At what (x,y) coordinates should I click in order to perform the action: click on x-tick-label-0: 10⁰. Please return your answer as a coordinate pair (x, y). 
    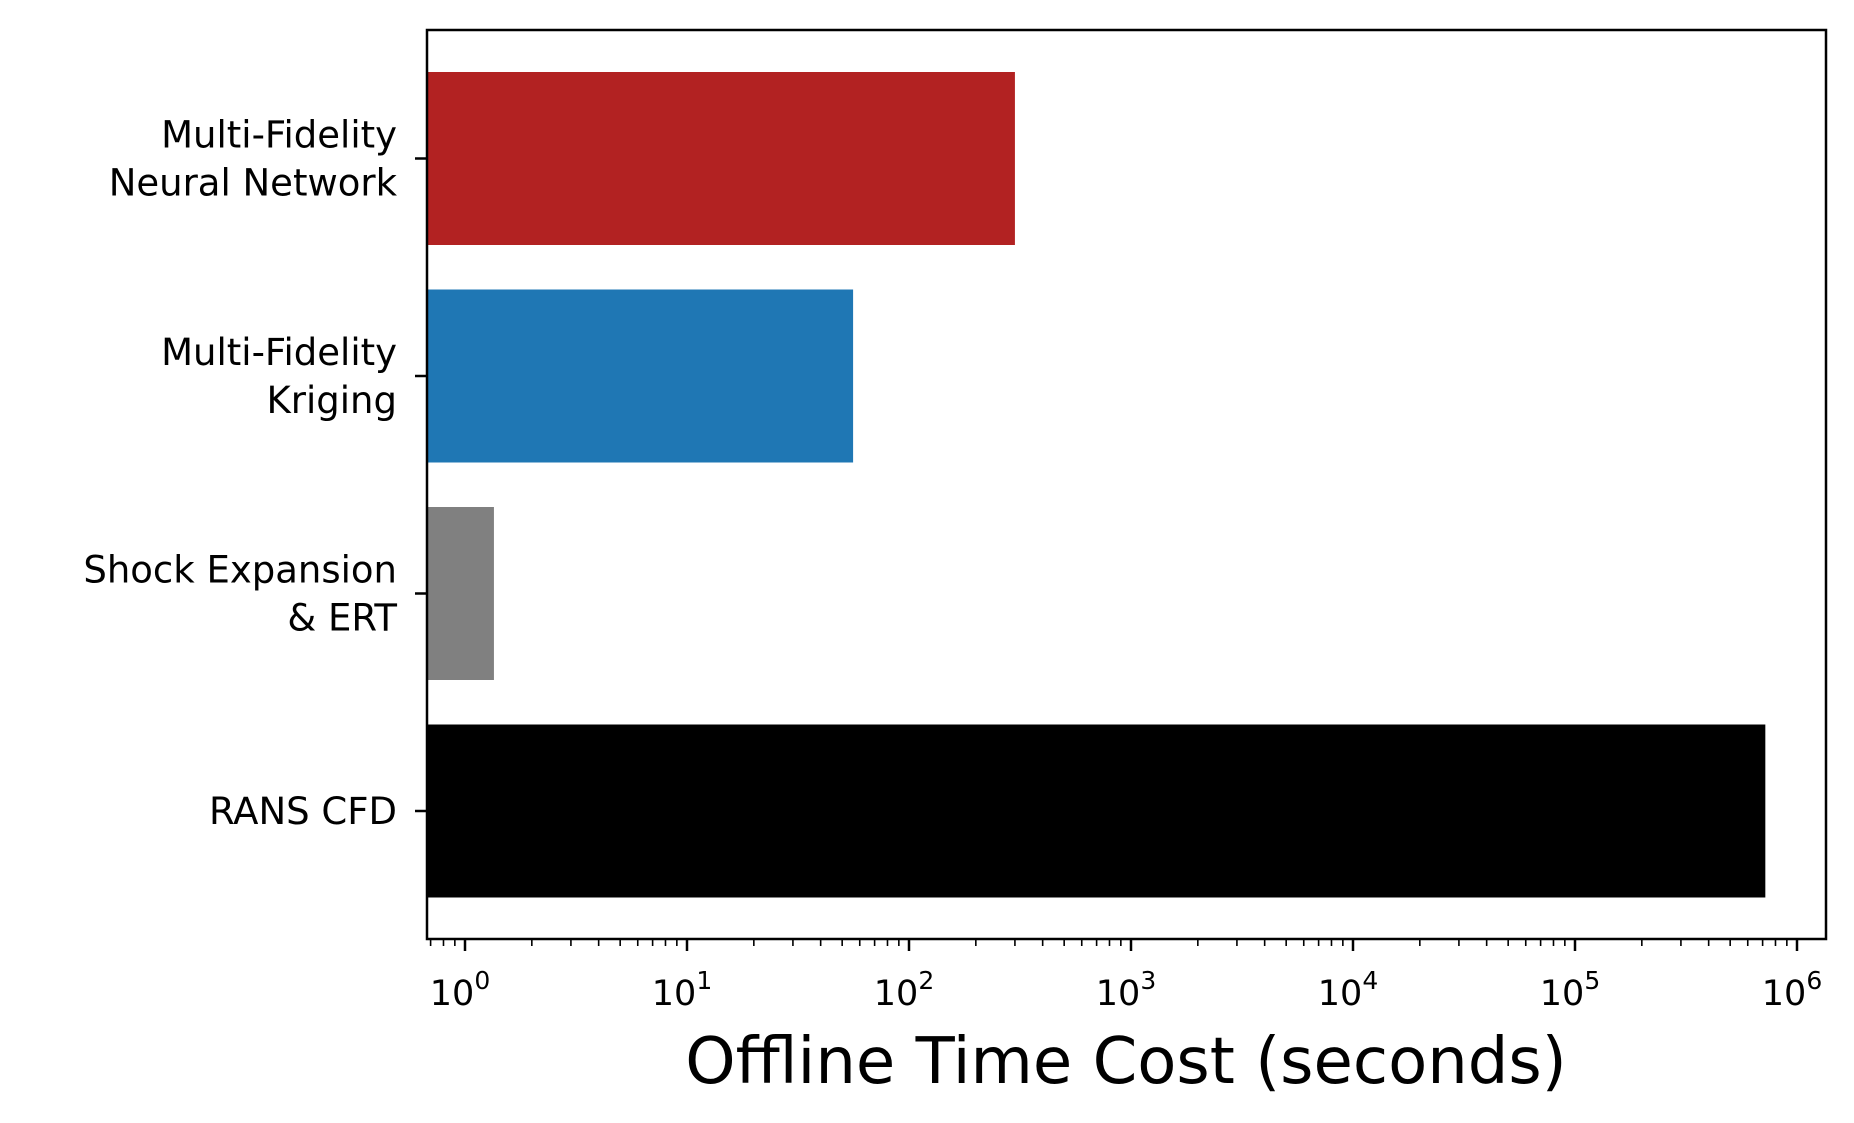
    Looking at the image, I should click on (460, 990).